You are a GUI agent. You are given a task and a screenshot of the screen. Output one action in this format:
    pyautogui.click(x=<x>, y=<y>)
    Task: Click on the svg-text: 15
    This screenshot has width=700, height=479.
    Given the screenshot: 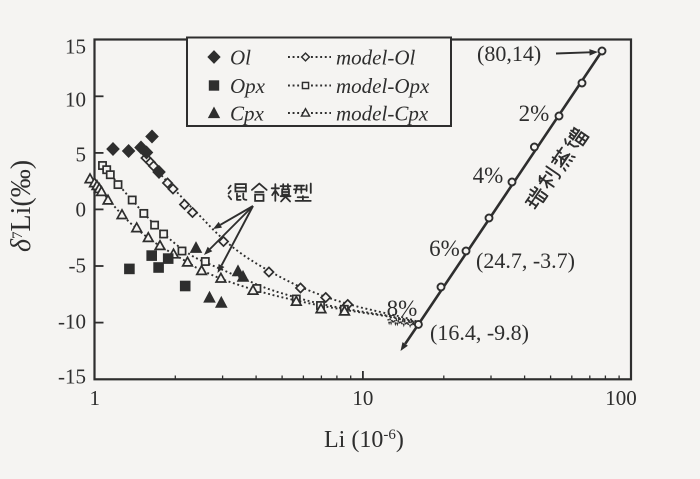 What is the action you would take?
    pyautogui.click(x=75, y=46)
    